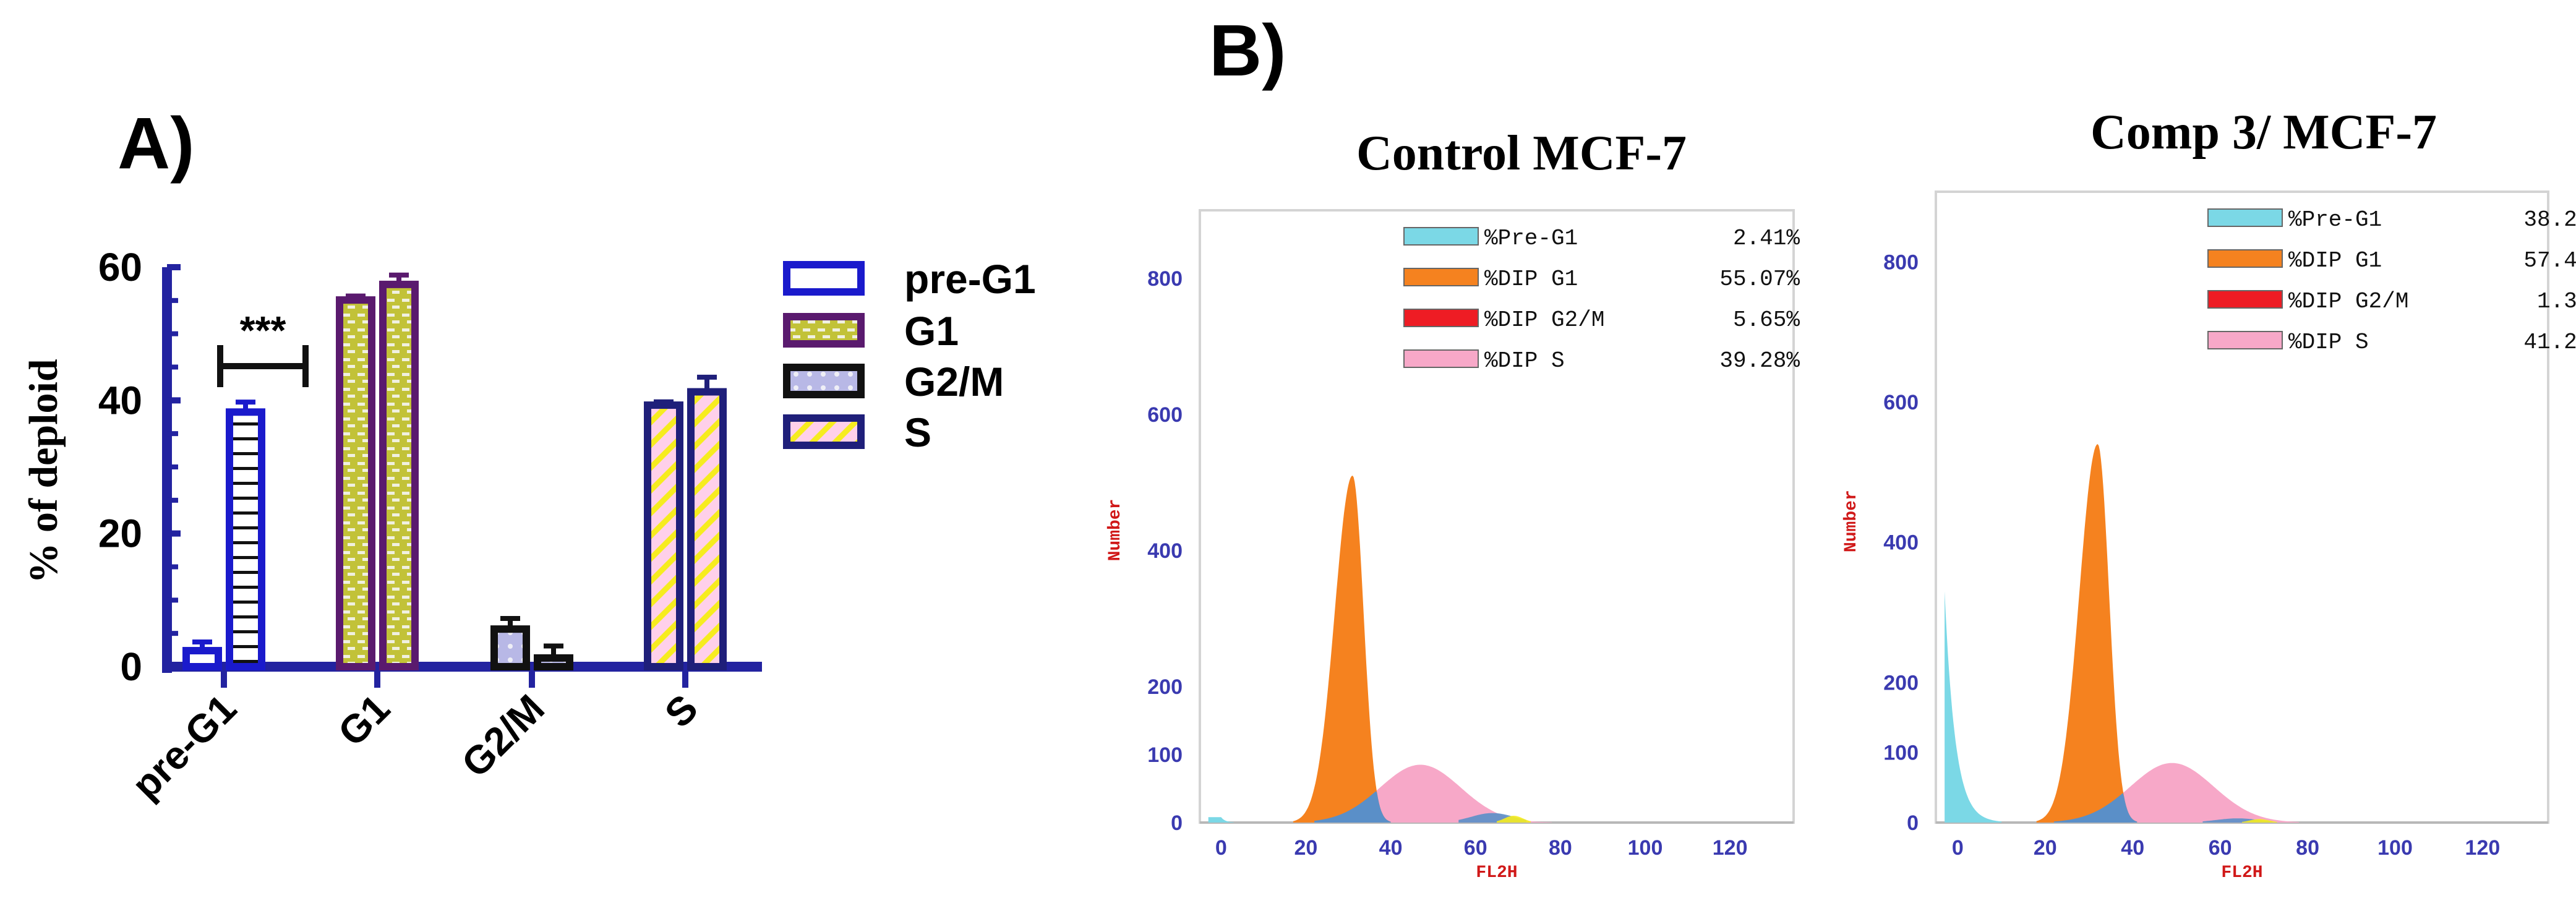 This screenshot has width=2576, height=911. Describe the element at coordinates (707, 529) in the screenshot. I see `bar-s-comp3` at that location.